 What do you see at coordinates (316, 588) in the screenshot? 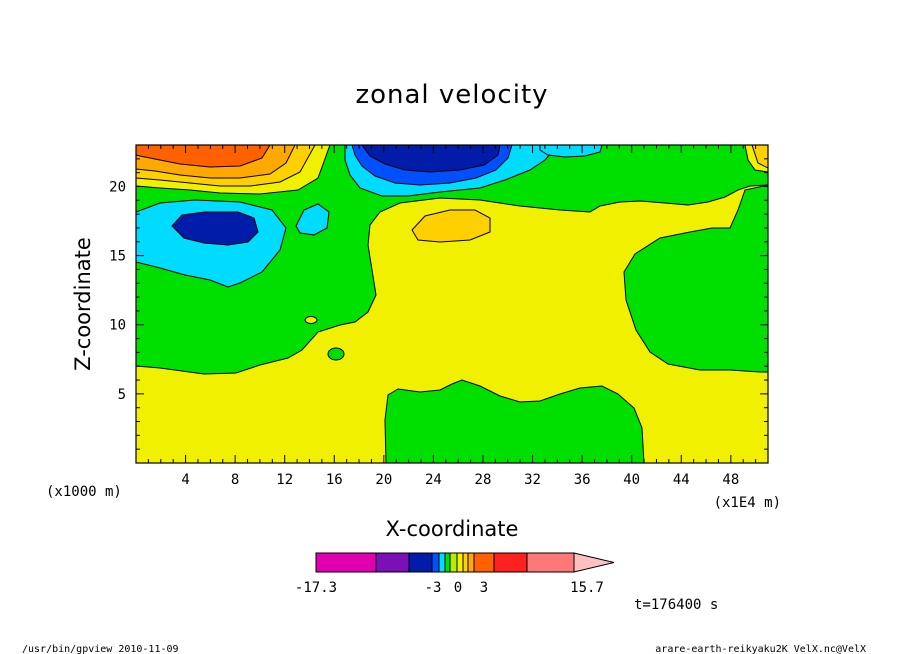
I see `colorbar-label-min: -17.3` at bounding box center [316, 588].